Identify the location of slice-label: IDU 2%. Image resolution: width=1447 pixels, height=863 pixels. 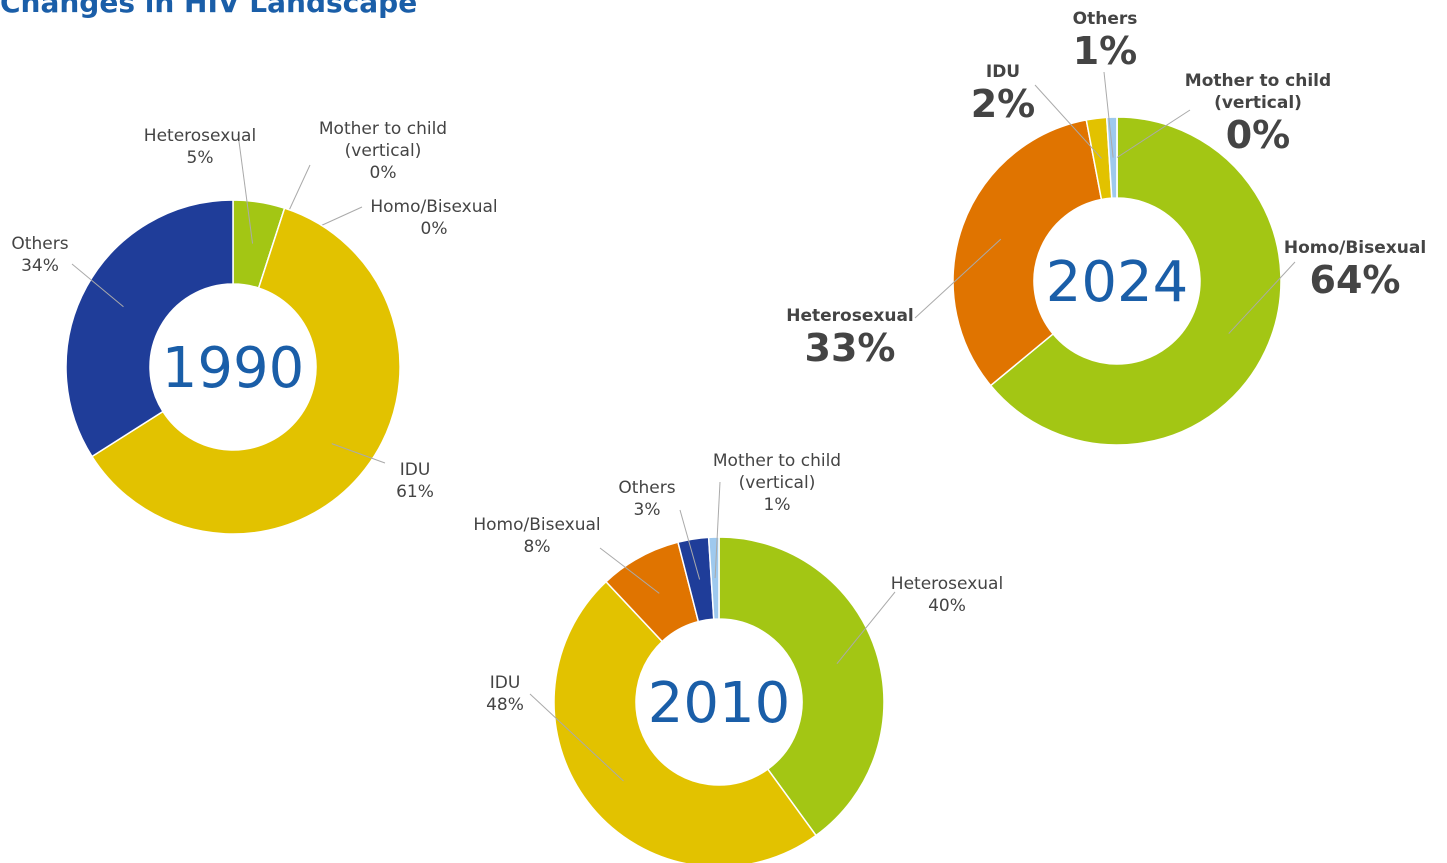
(1003, 93).